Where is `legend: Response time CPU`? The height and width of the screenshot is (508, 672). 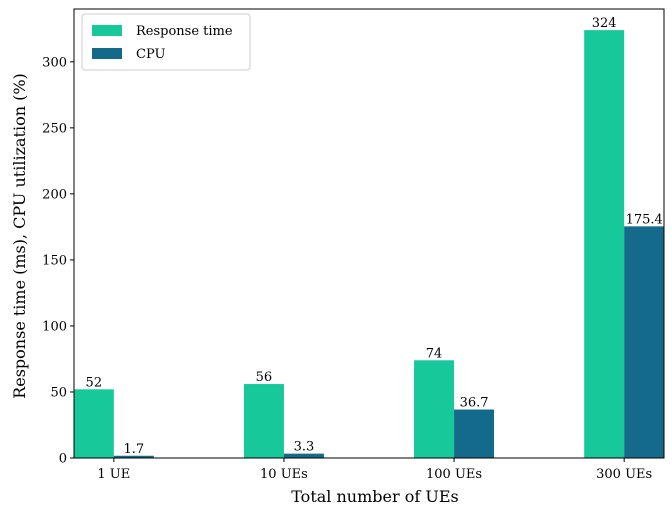
legend: Response time CPU is located at coordinates (166, 42).